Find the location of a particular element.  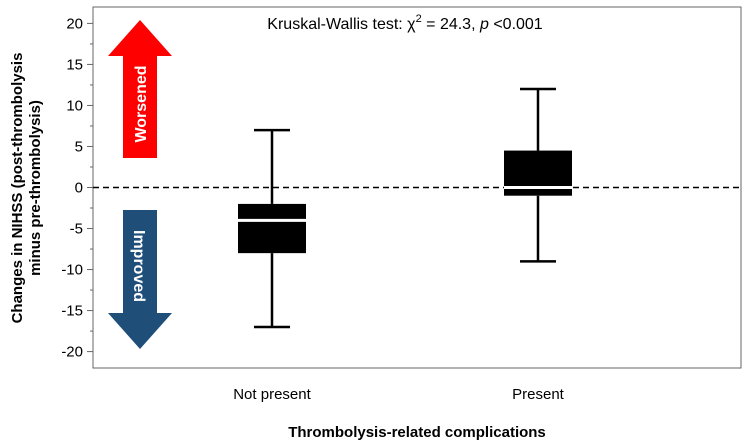

y-tick-label: -20 is located at coordinates (72, 352).